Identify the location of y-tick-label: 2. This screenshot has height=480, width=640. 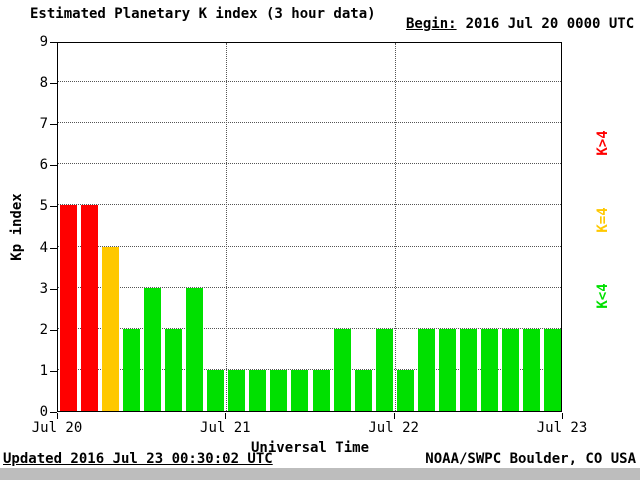
(43, 329).